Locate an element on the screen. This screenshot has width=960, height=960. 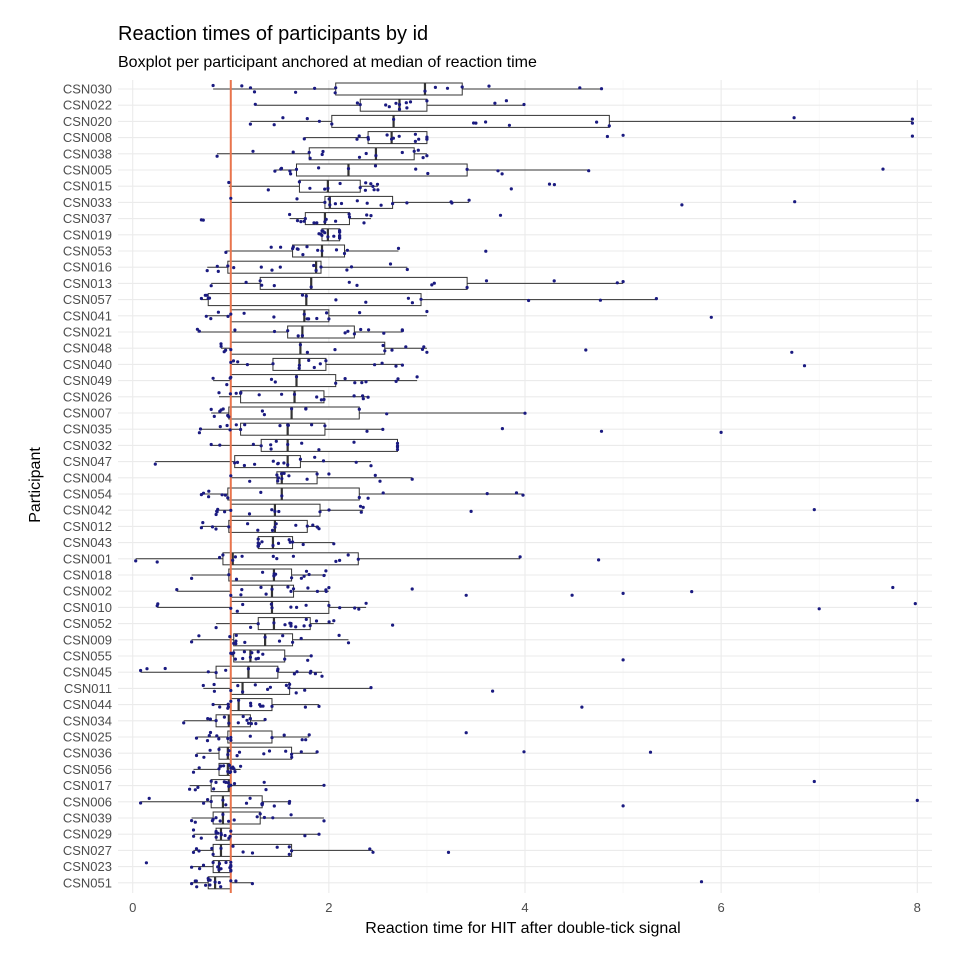
y-tick-label: CSN052 is located at coordinates (87, 623).